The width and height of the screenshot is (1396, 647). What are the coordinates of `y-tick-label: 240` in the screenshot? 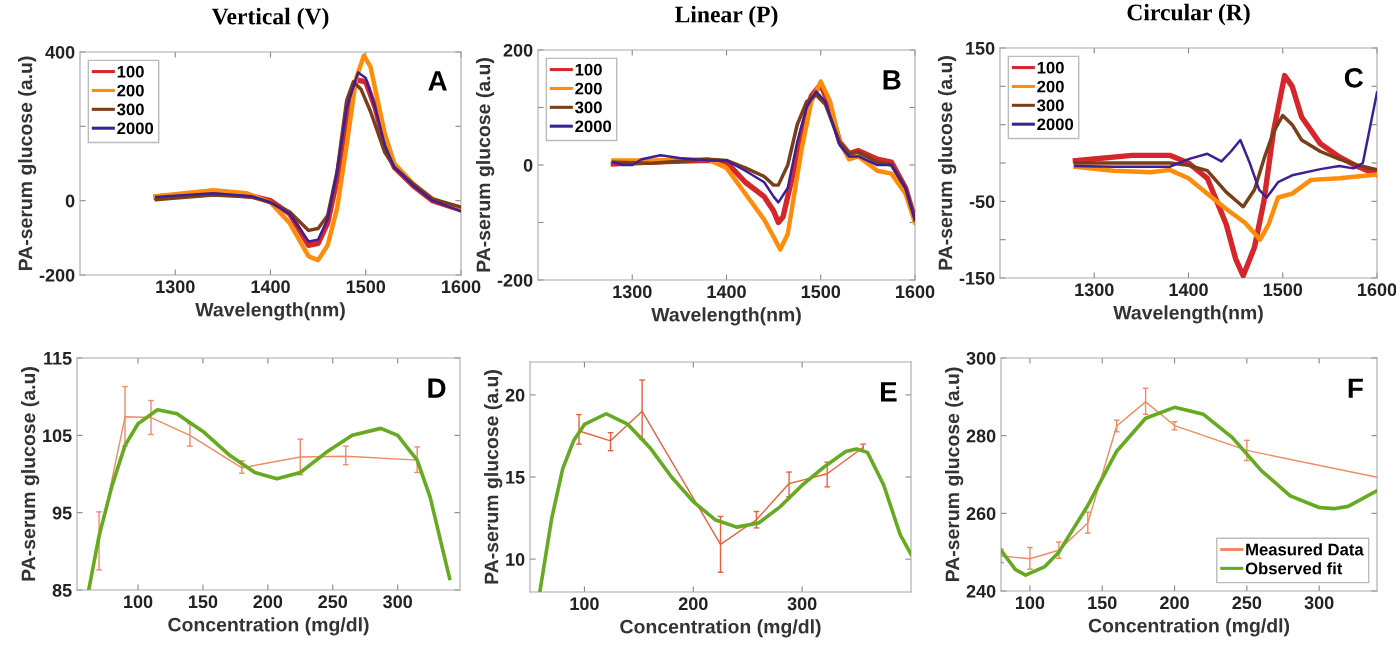 It's located at (981, 591).